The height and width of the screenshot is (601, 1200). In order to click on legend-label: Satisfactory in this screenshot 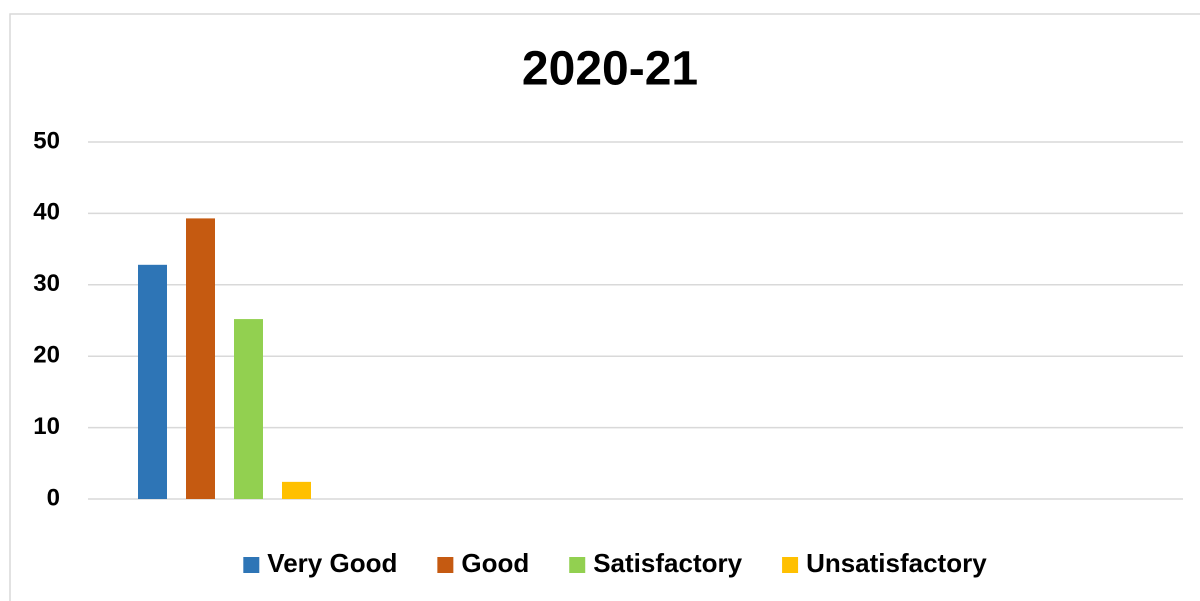, I will do `click(667, 563)`.